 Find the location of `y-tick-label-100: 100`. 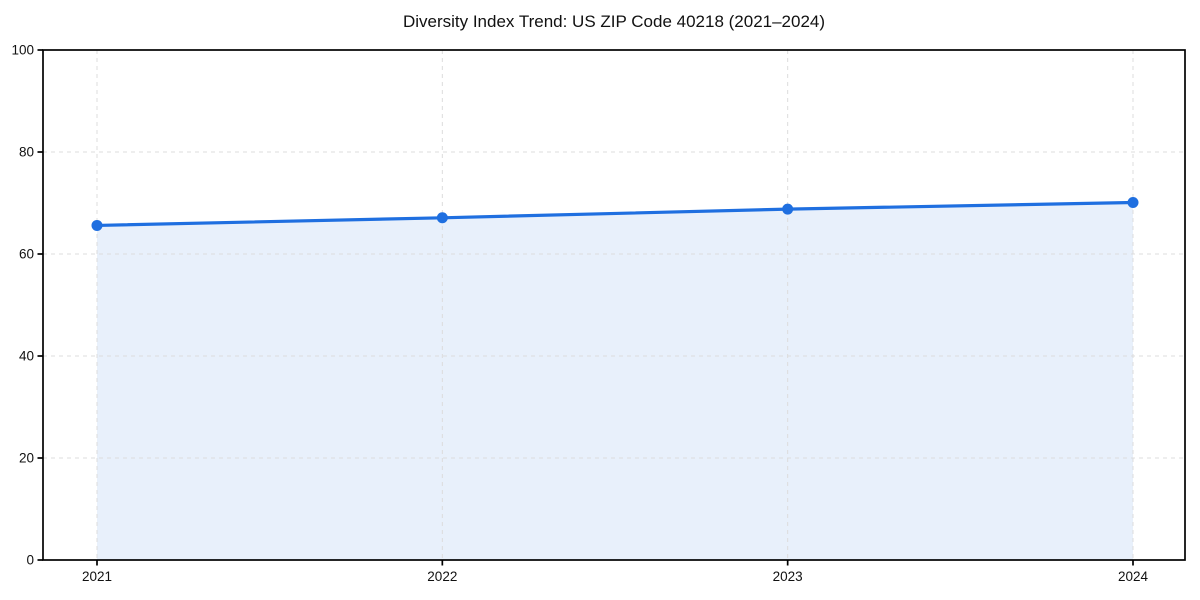

y-tick-label-100: 100 is located at coordinates (22, 50).